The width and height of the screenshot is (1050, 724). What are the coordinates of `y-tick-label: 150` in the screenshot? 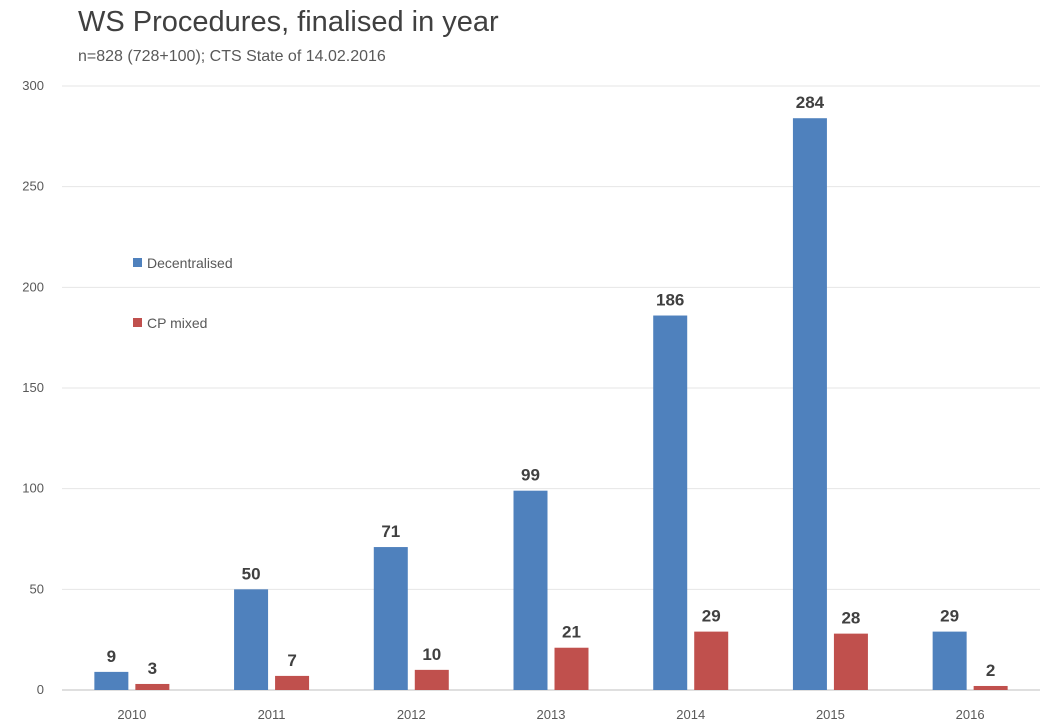 It's located at (33, 387).